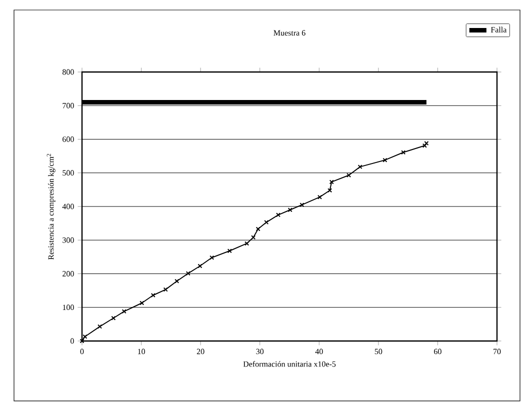 The width and height of the screenshot is (524, 406). I want to click on y-tick-label: 700, so click(68, 105).